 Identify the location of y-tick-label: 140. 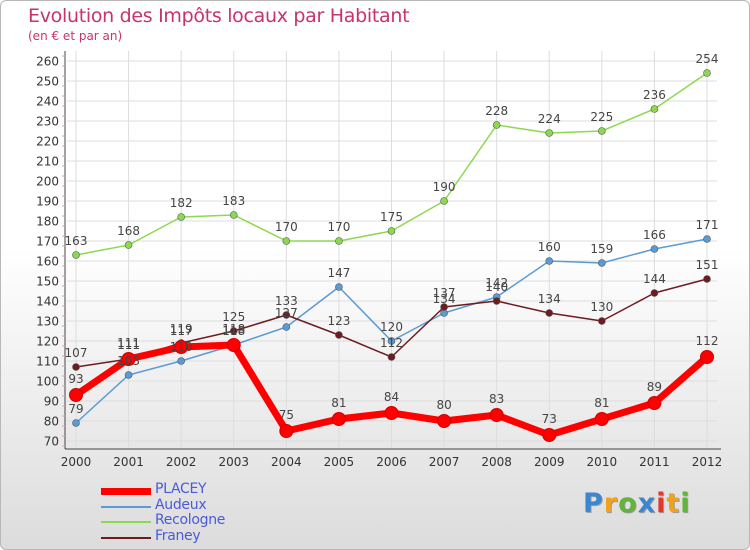
(47, 302).